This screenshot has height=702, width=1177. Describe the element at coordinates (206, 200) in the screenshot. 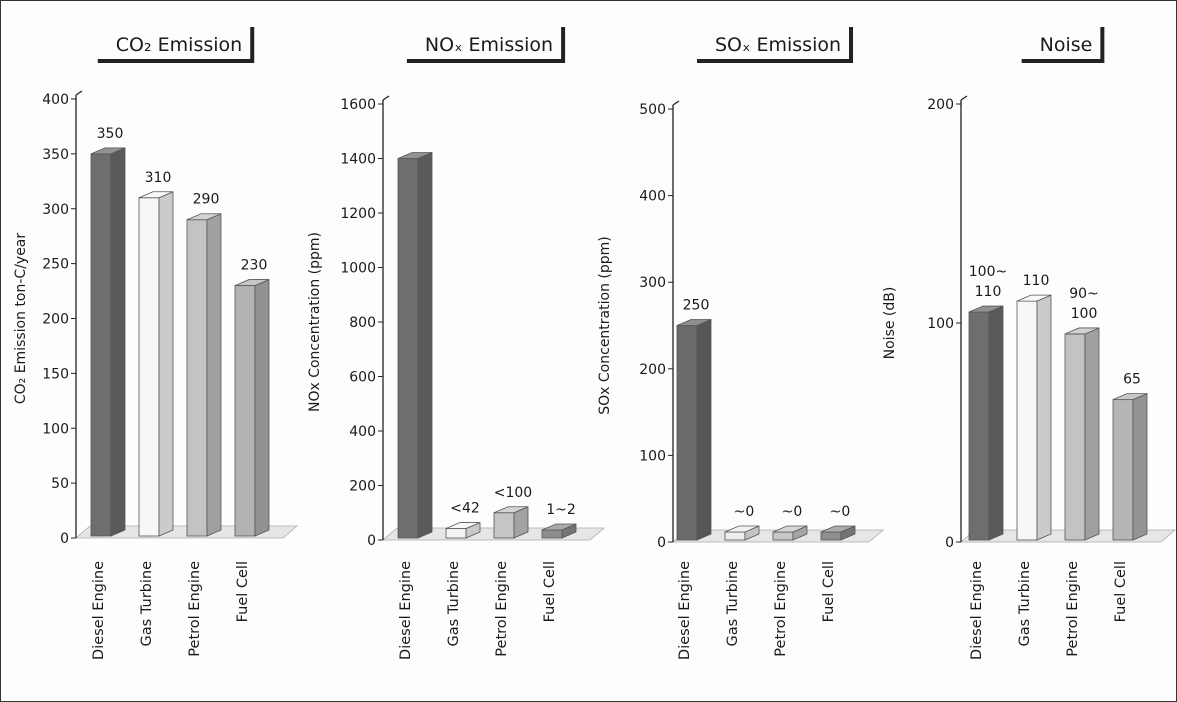

I see `bar-value-label: 290` at that location.